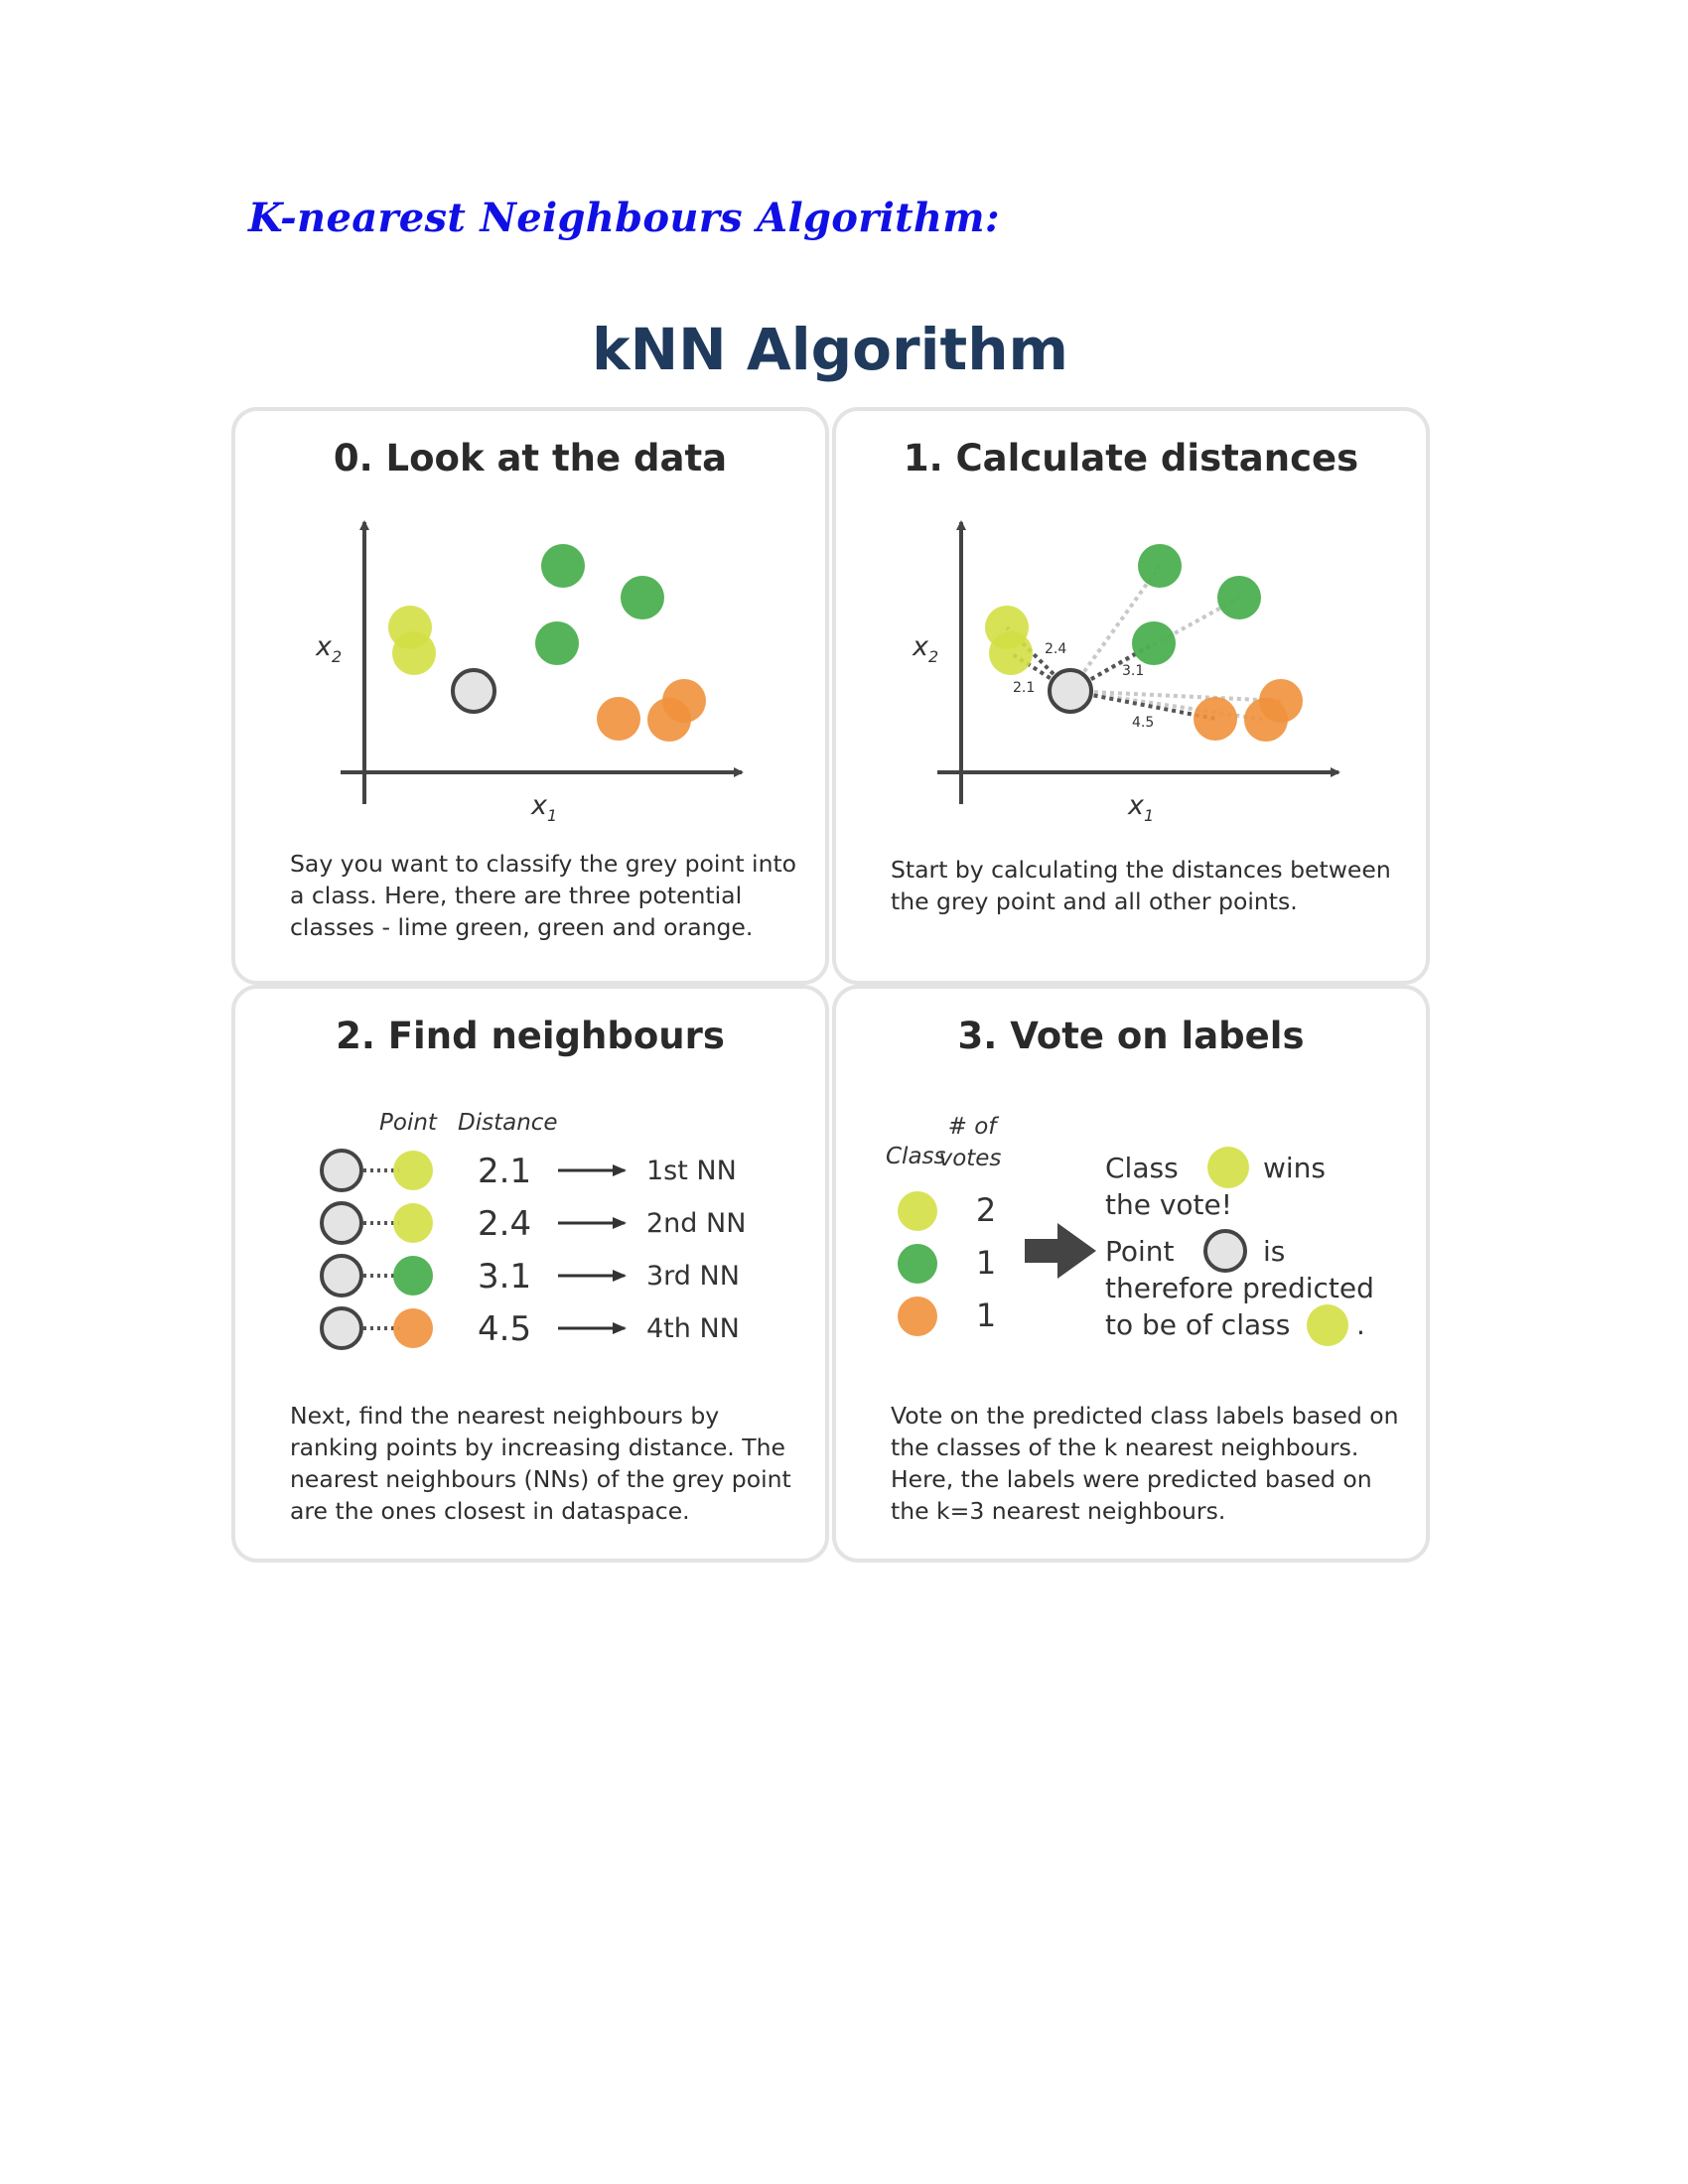  I want to click on result-text: ., so click(1360, 1324).